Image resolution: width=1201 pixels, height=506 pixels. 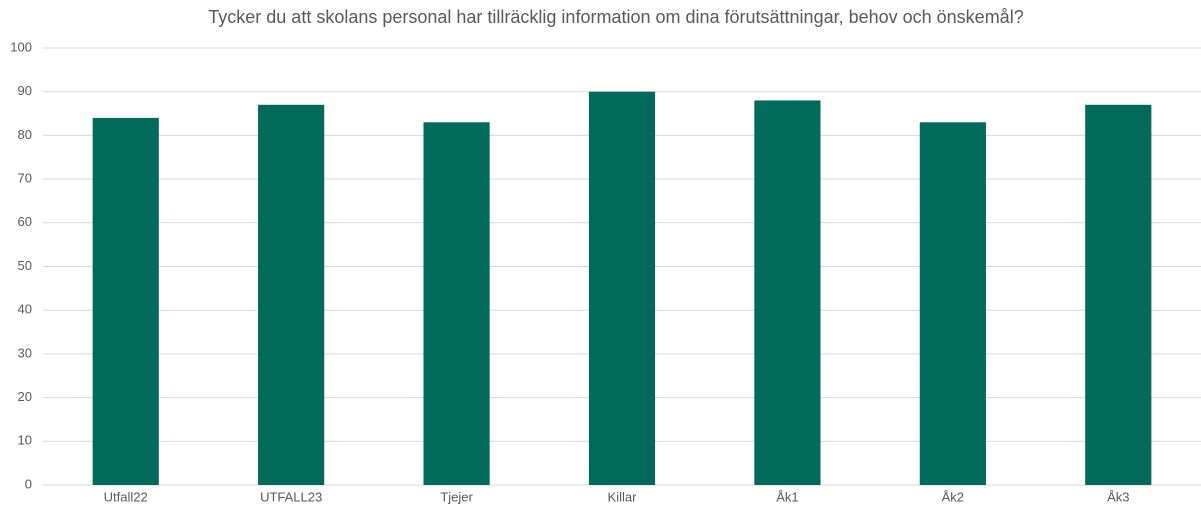 I want to click on y-tick-label: 10, so click(x=25, y=440).